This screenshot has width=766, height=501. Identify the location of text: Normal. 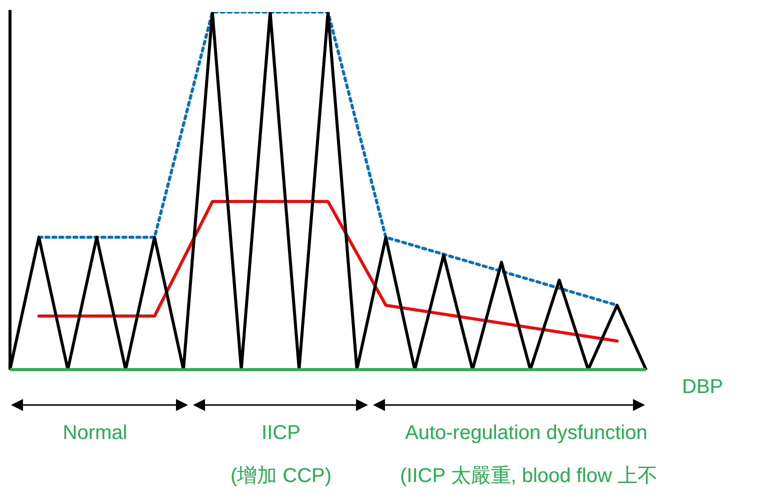
(95, 433).